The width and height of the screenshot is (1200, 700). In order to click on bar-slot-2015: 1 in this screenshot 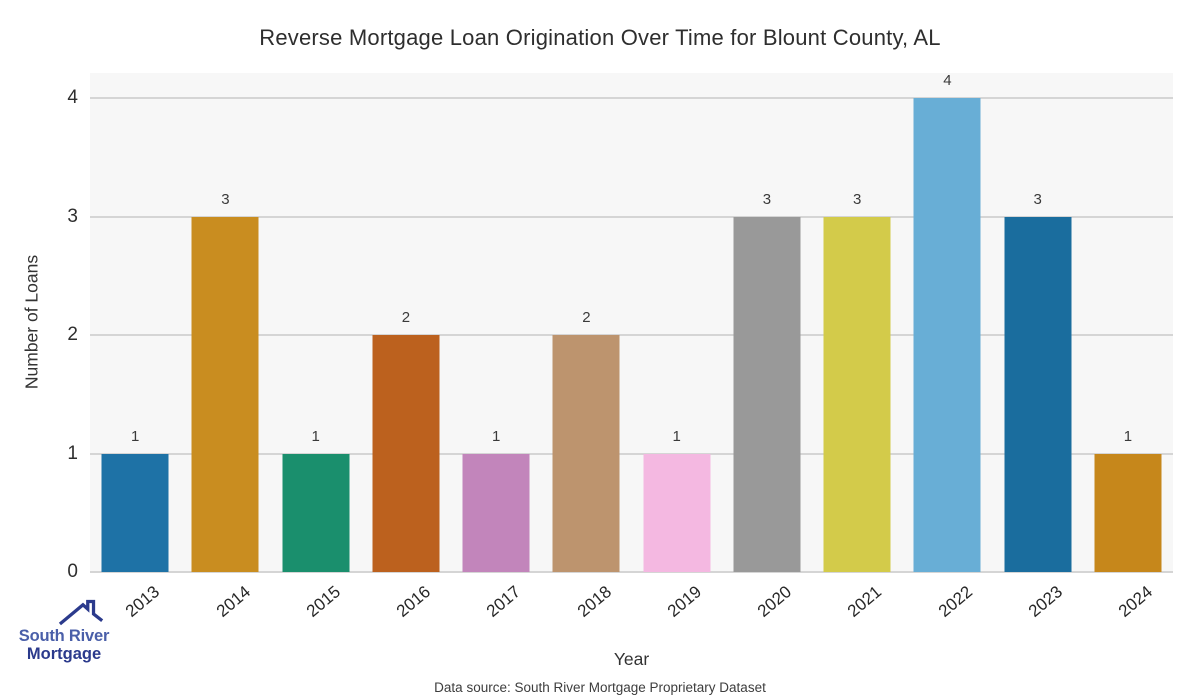, I will do `click(316, 322)`.